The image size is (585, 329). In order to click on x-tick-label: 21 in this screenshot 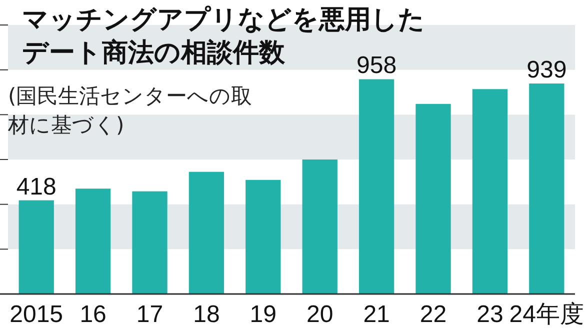, I will do `click(376, 314)`.